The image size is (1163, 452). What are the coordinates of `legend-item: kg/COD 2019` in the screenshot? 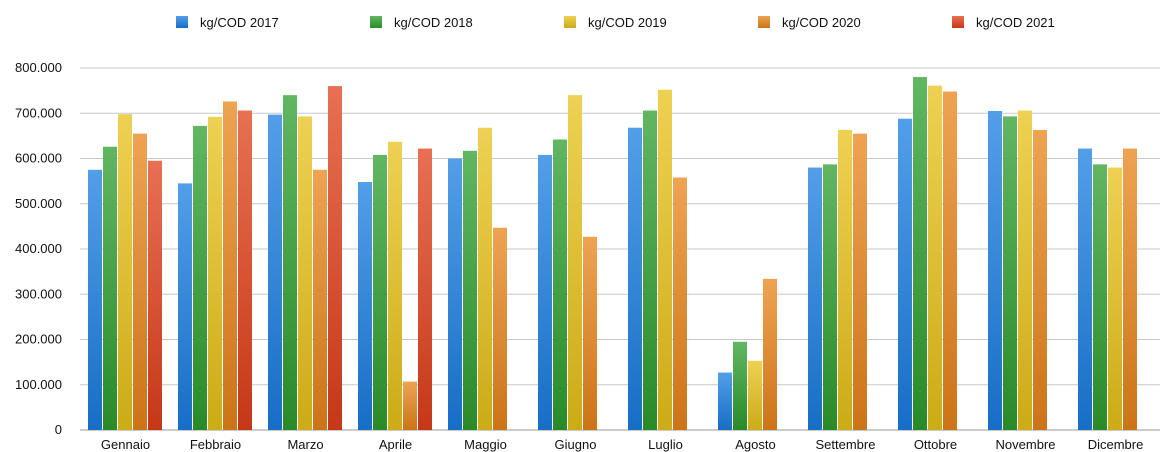 It's located at (615, 22).